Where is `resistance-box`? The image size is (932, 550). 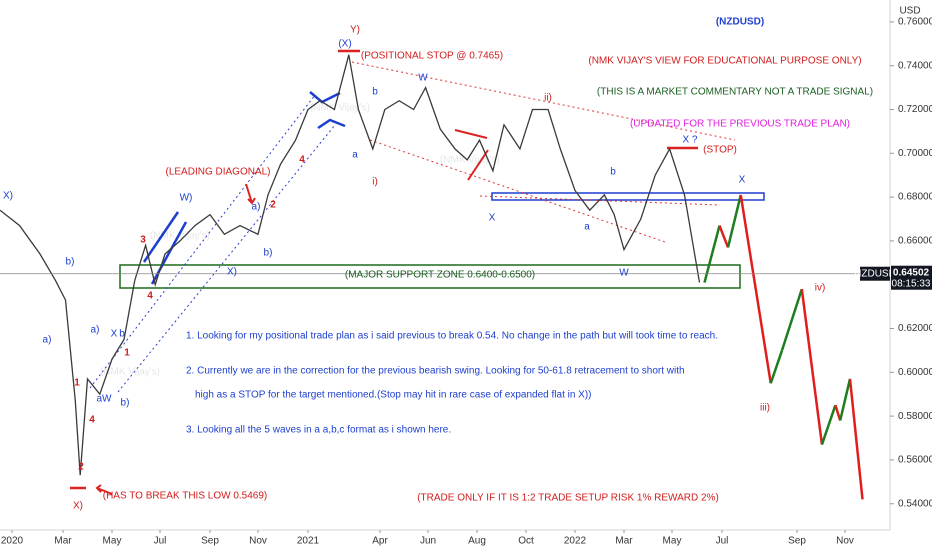
resistance-box is located at coordinates (628, 196).